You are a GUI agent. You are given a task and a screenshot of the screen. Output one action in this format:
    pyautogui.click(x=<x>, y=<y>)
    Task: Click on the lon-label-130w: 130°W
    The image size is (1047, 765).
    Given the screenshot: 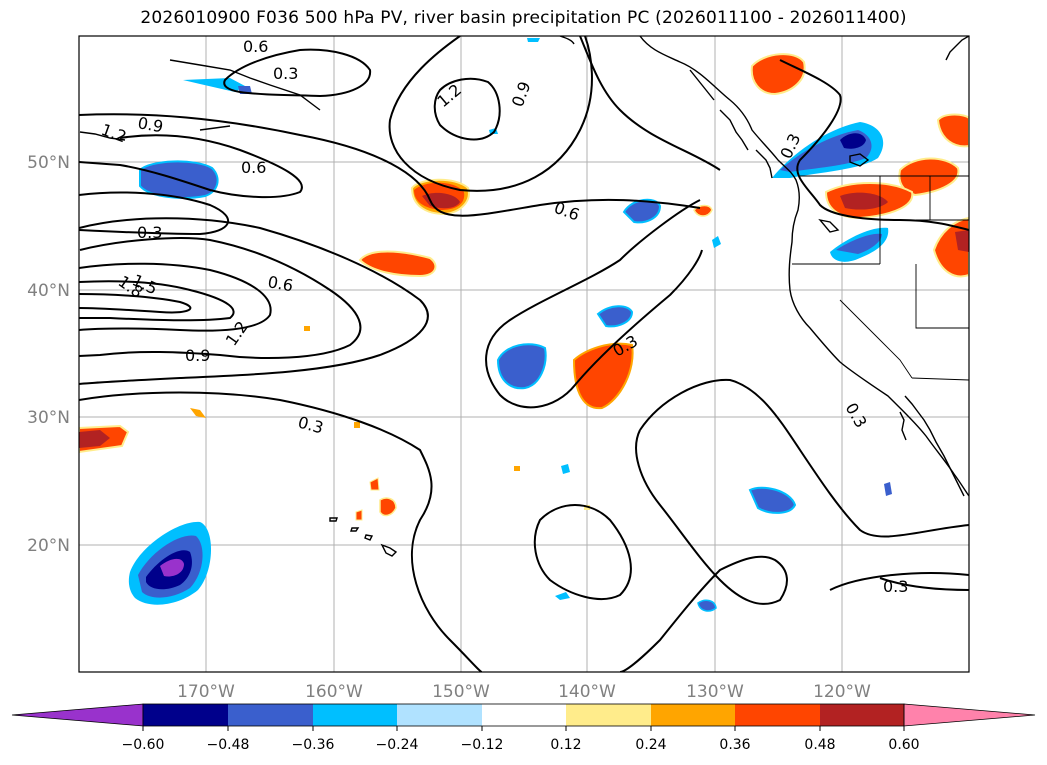 What is the action you would take?
    pyautogui.click(x=715, y=692)
    